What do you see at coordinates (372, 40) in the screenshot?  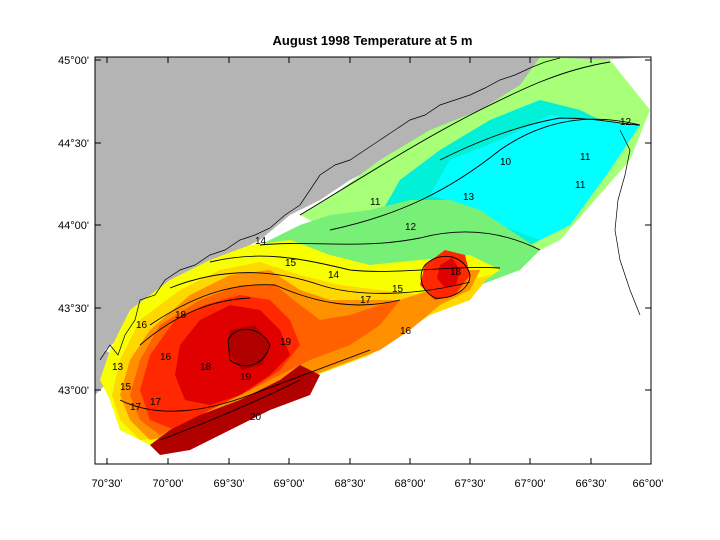 I see `chart-title: August 1998 Temperature at 5 m` at bounding box center [372, 40].